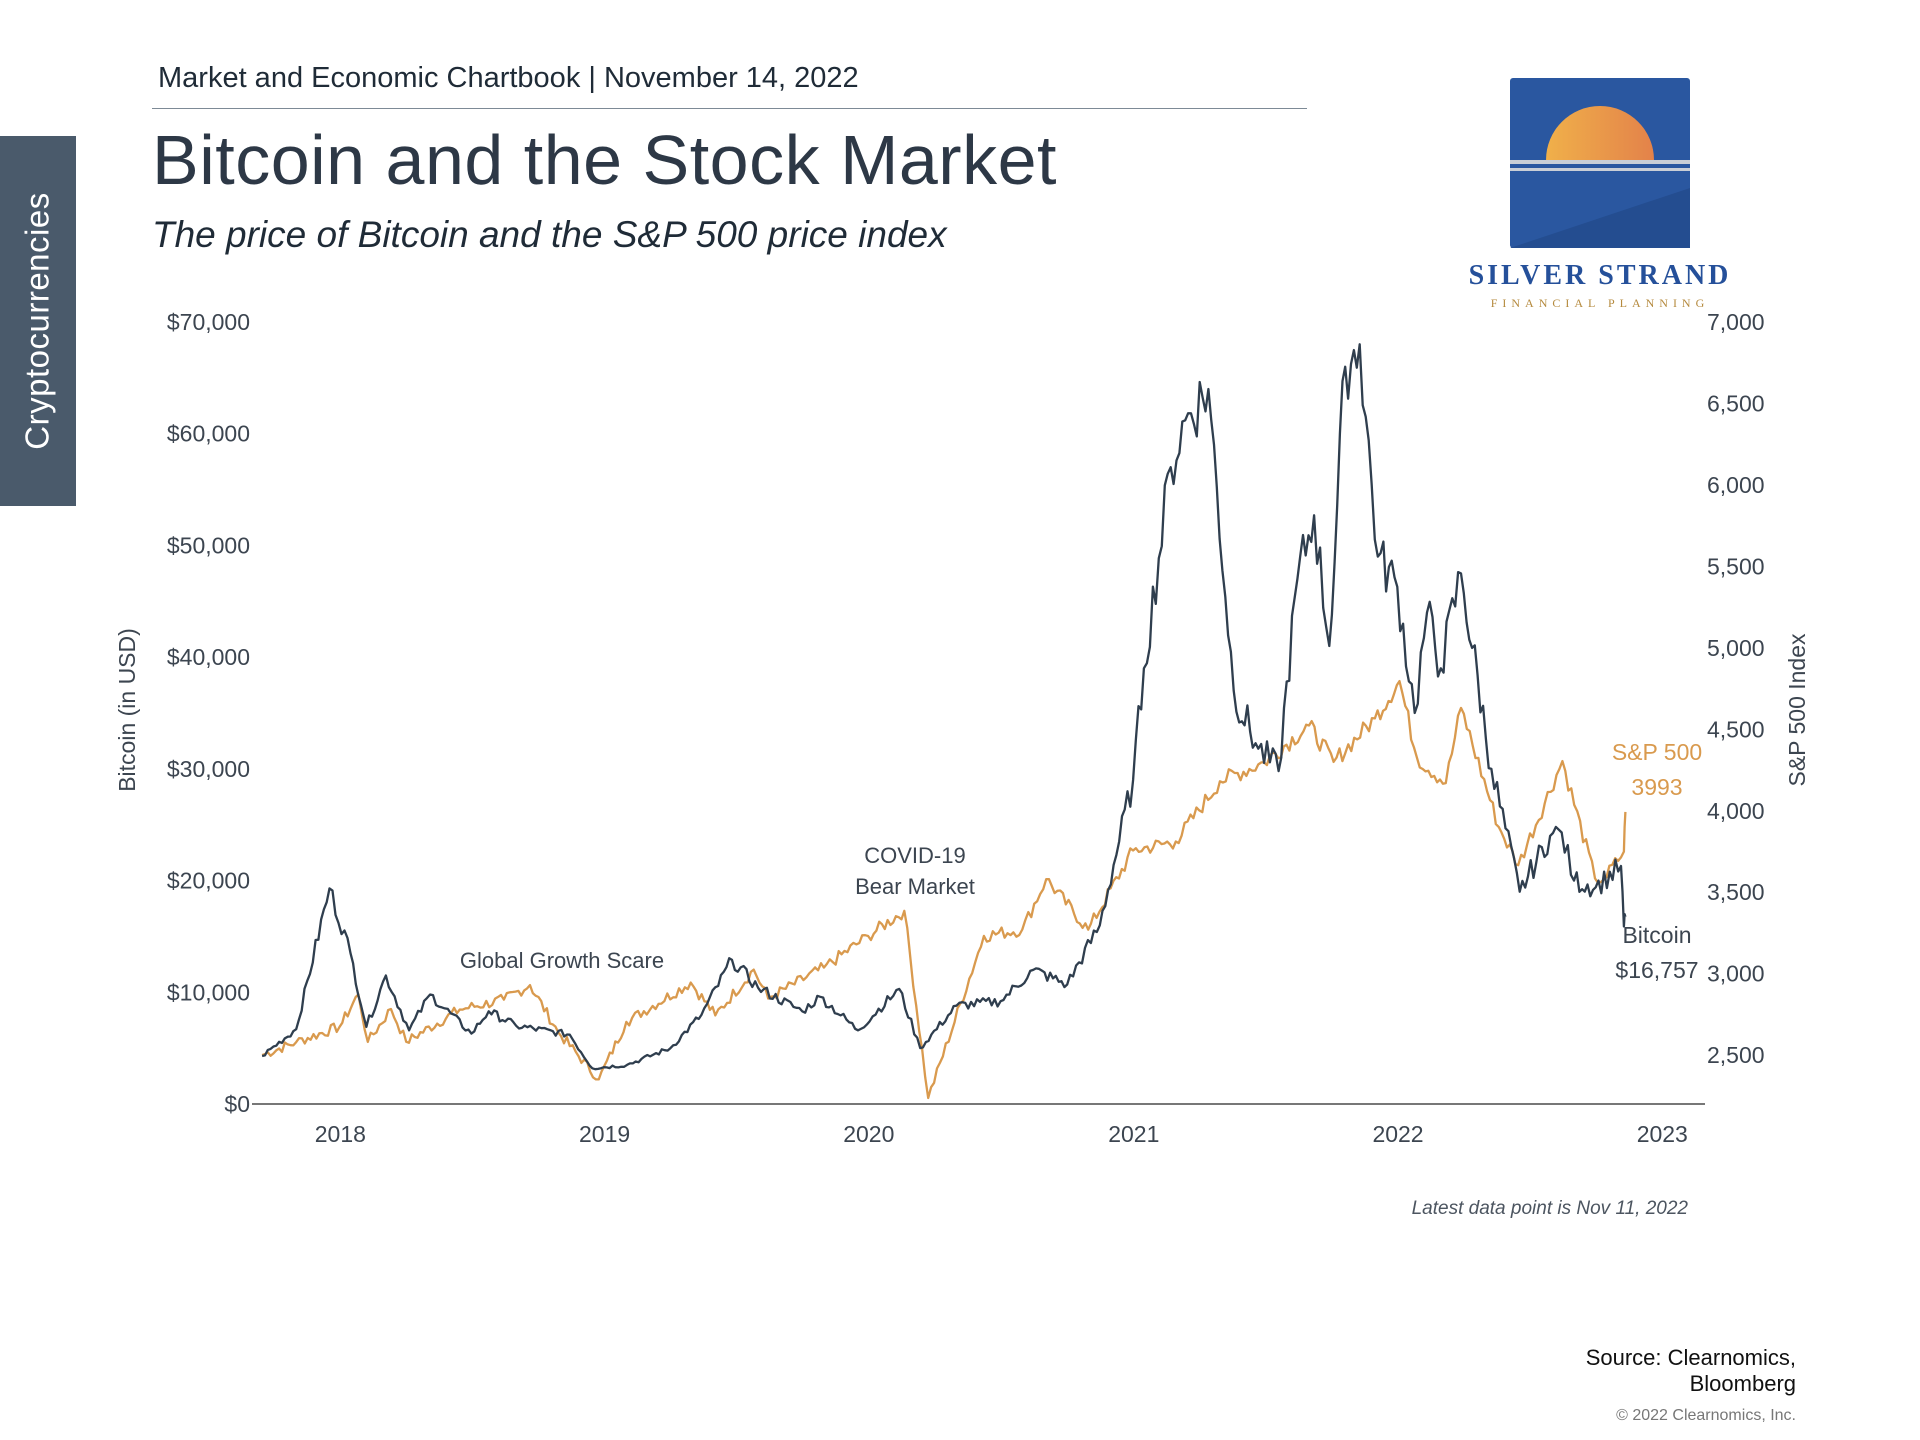 Image resolution: width=1920 pixels, height=1440 pixels. I want to click on y-left-tick-label: $50,000, so click(208, 545).